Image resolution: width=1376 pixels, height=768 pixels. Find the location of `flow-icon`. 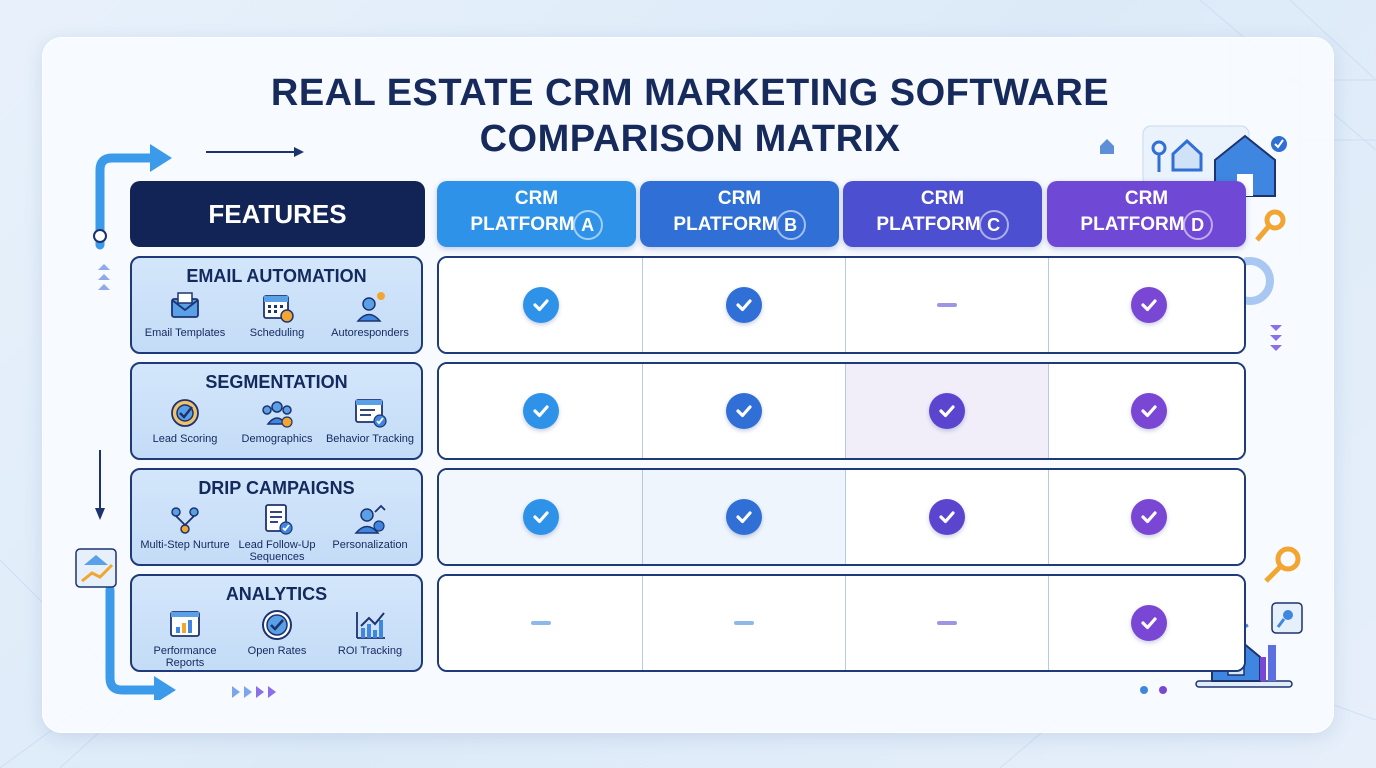

flow-icon is located at coordinates (185, 519).